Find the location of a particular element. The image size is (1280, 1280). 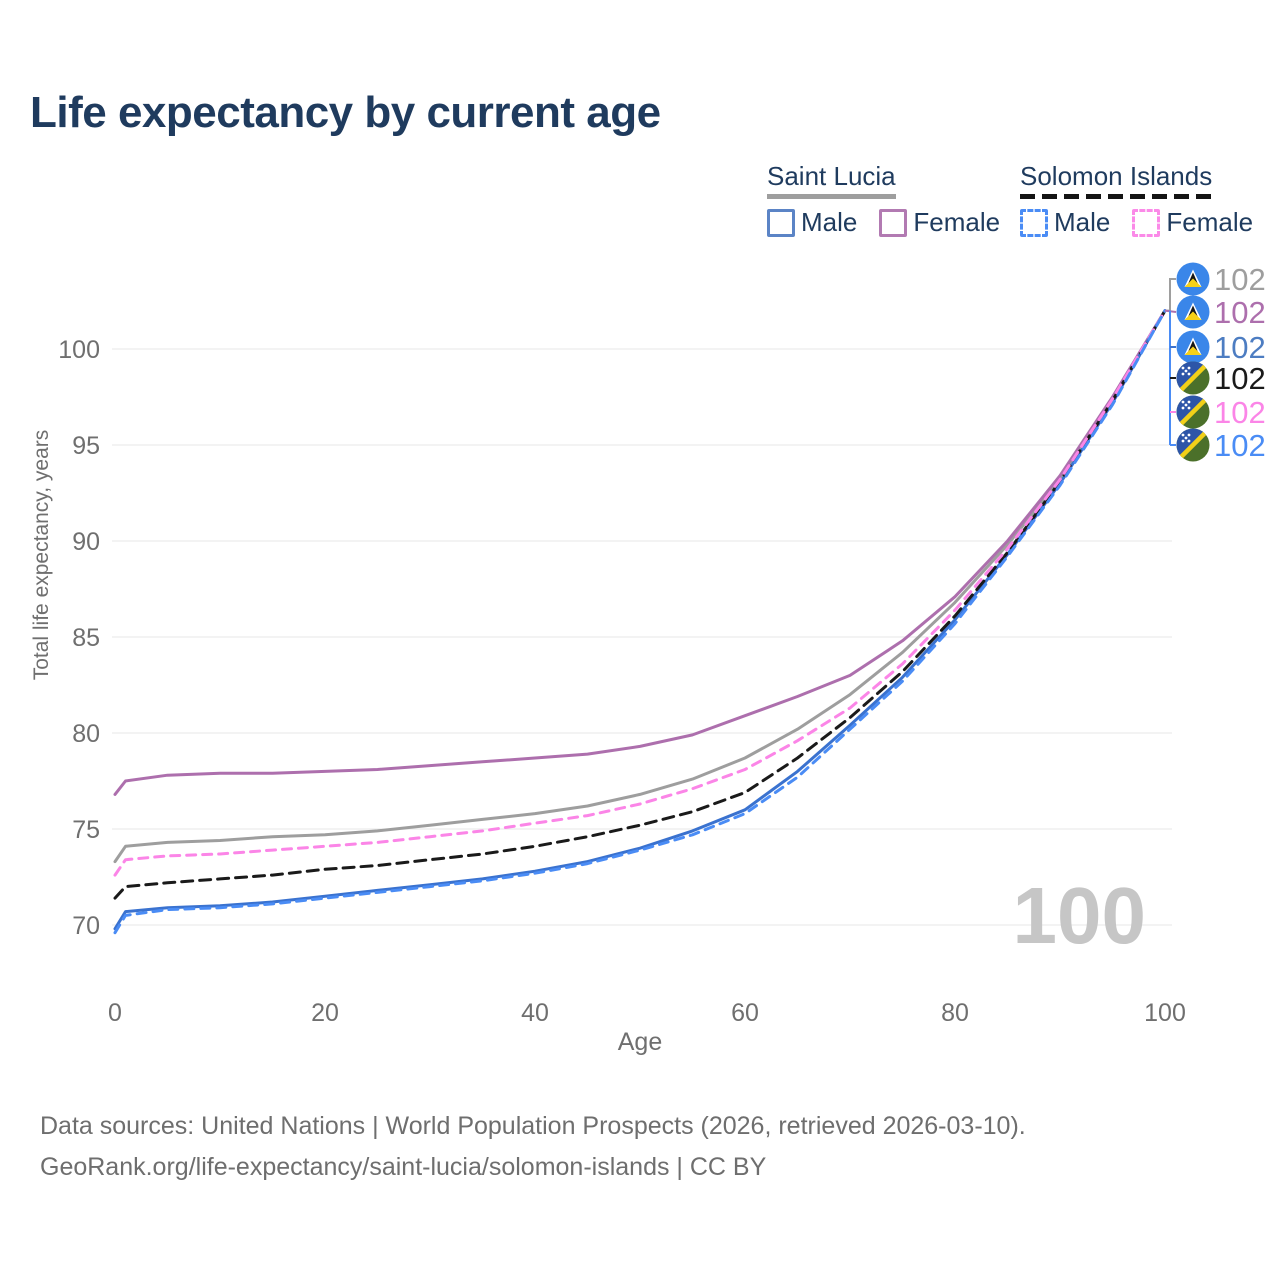

y-tick-label: 85 is located at coordinates (86, 638).